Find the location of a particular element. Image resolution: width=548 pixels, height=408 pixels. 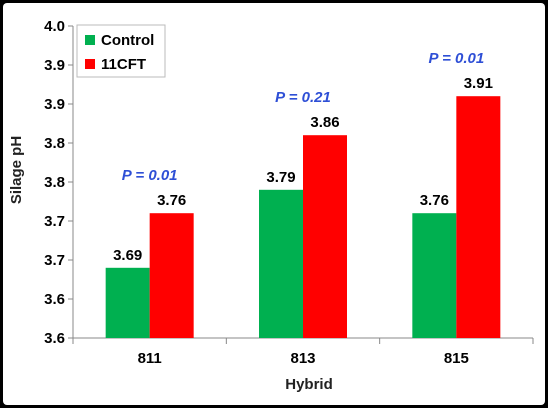

data-label: 3.69 is located at coordinates (127, 255).